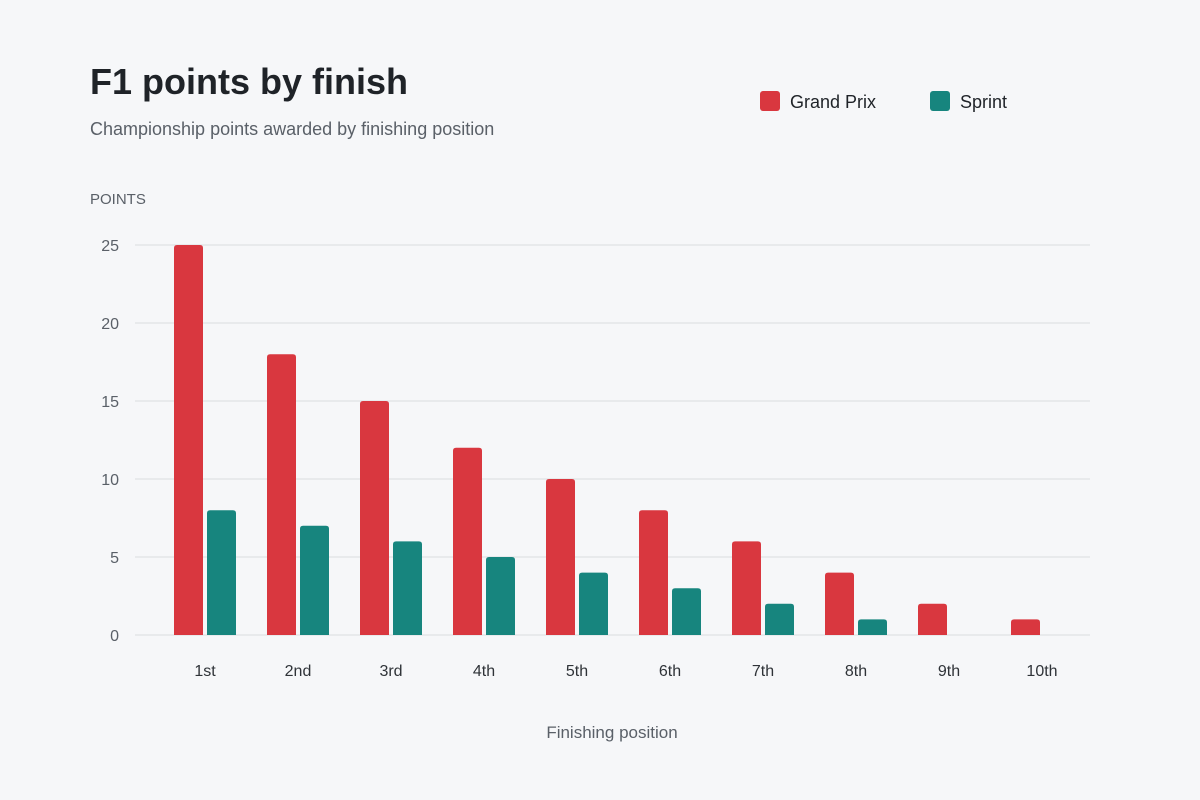 The image size is (1200, 800). What do you see at coordinates (314, 580) in the screenshot?
I see `bar-sprint-2nd` at bounding box center [314, 580].